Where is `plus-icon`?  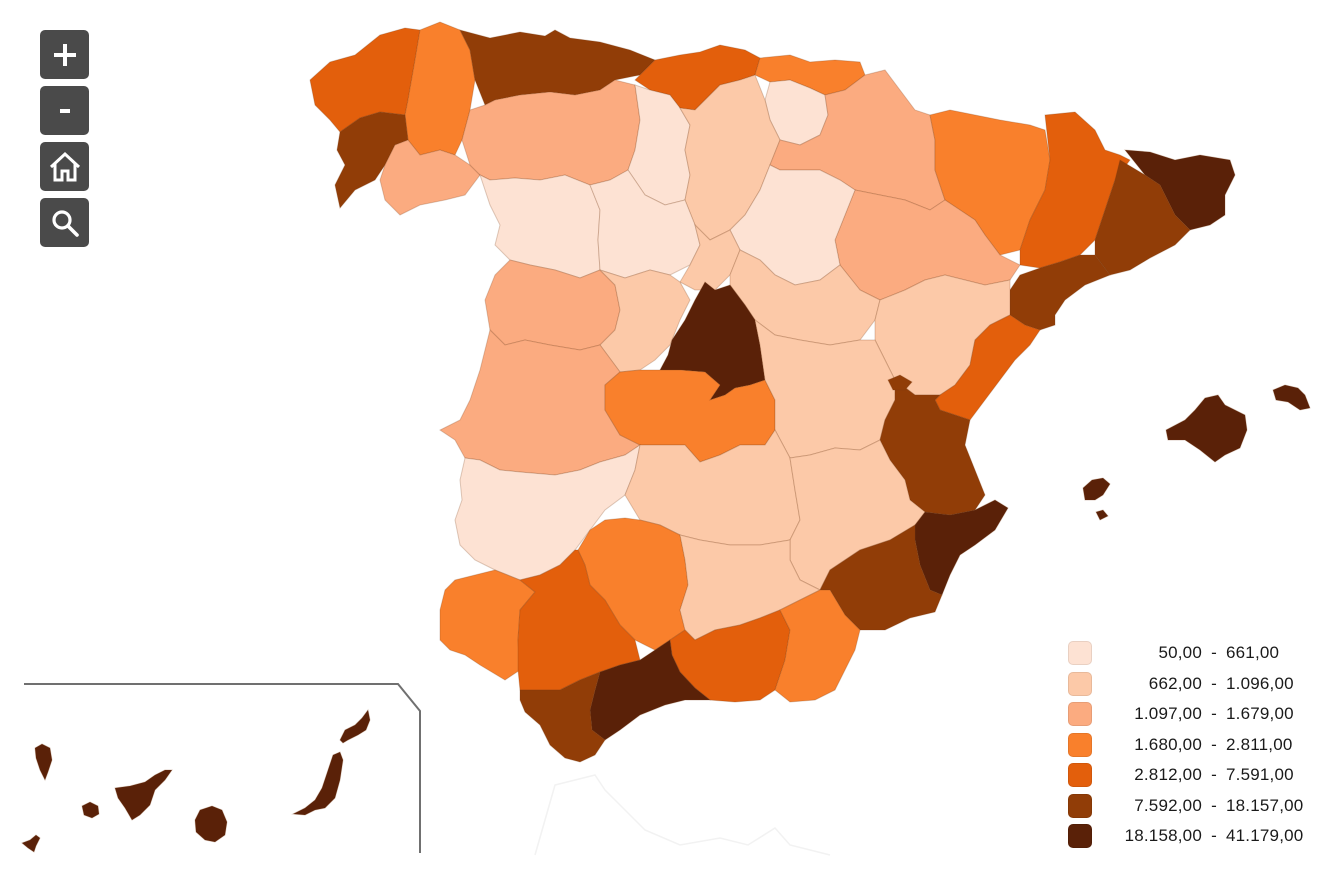
plus-icon is located at coordinates (64, 54).